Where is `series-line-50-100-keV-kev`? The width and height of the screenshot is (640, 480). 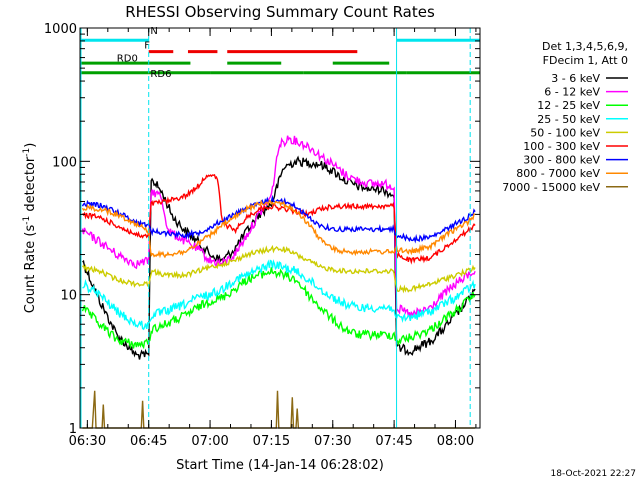 series-line-50-100-keV-kev is located at coordinates (279, 269).